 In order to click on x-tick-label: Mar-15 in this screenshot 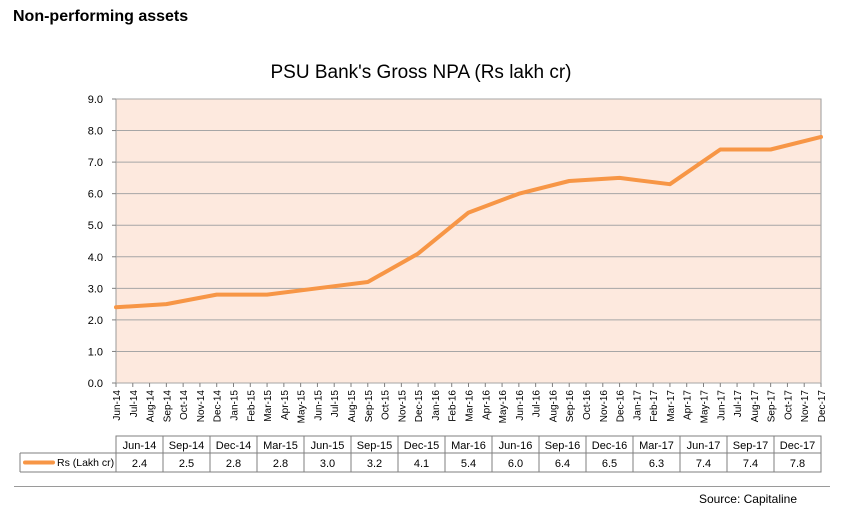, I will do `click(268, 406)`.